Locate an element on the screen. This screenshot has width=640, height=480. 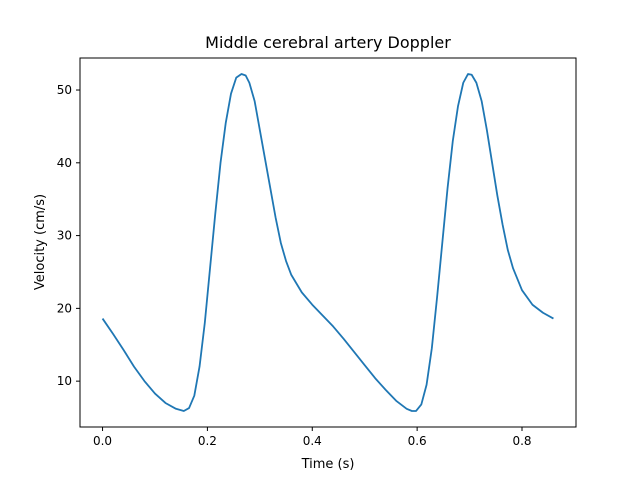
x-tick-label: 0.8 is located at coordinates (521, 441).